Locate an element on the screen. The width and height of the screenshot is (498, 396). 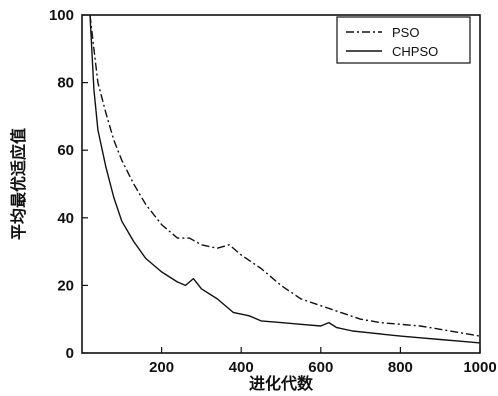
legend-label-pso: PSO is located at coordinates (405, 32).